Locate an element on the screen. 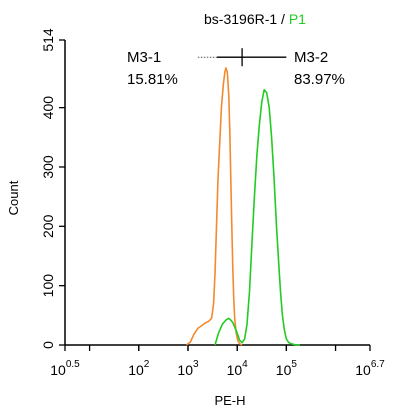 This screenshot has height=419, width=400. x-axis-label: PE-H is located at coordinates (229, 400).